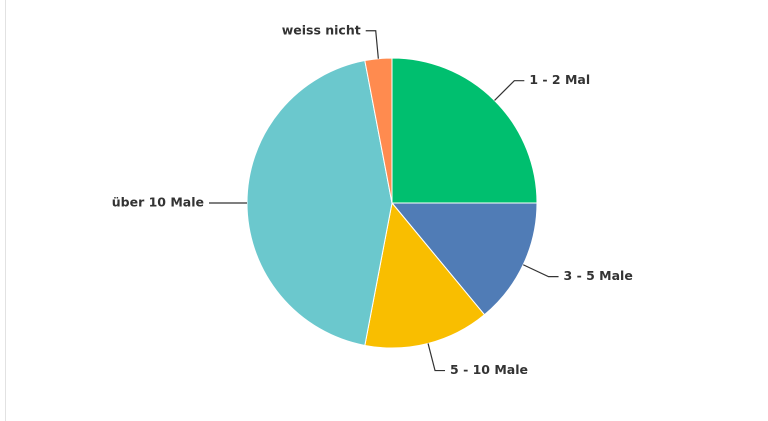 This screenshot has height=421, width=768. What do you see at coordinates (158, 202) in the screenshot?
I see `slice-label: über 10 Male` at bounding box center [158, 202].